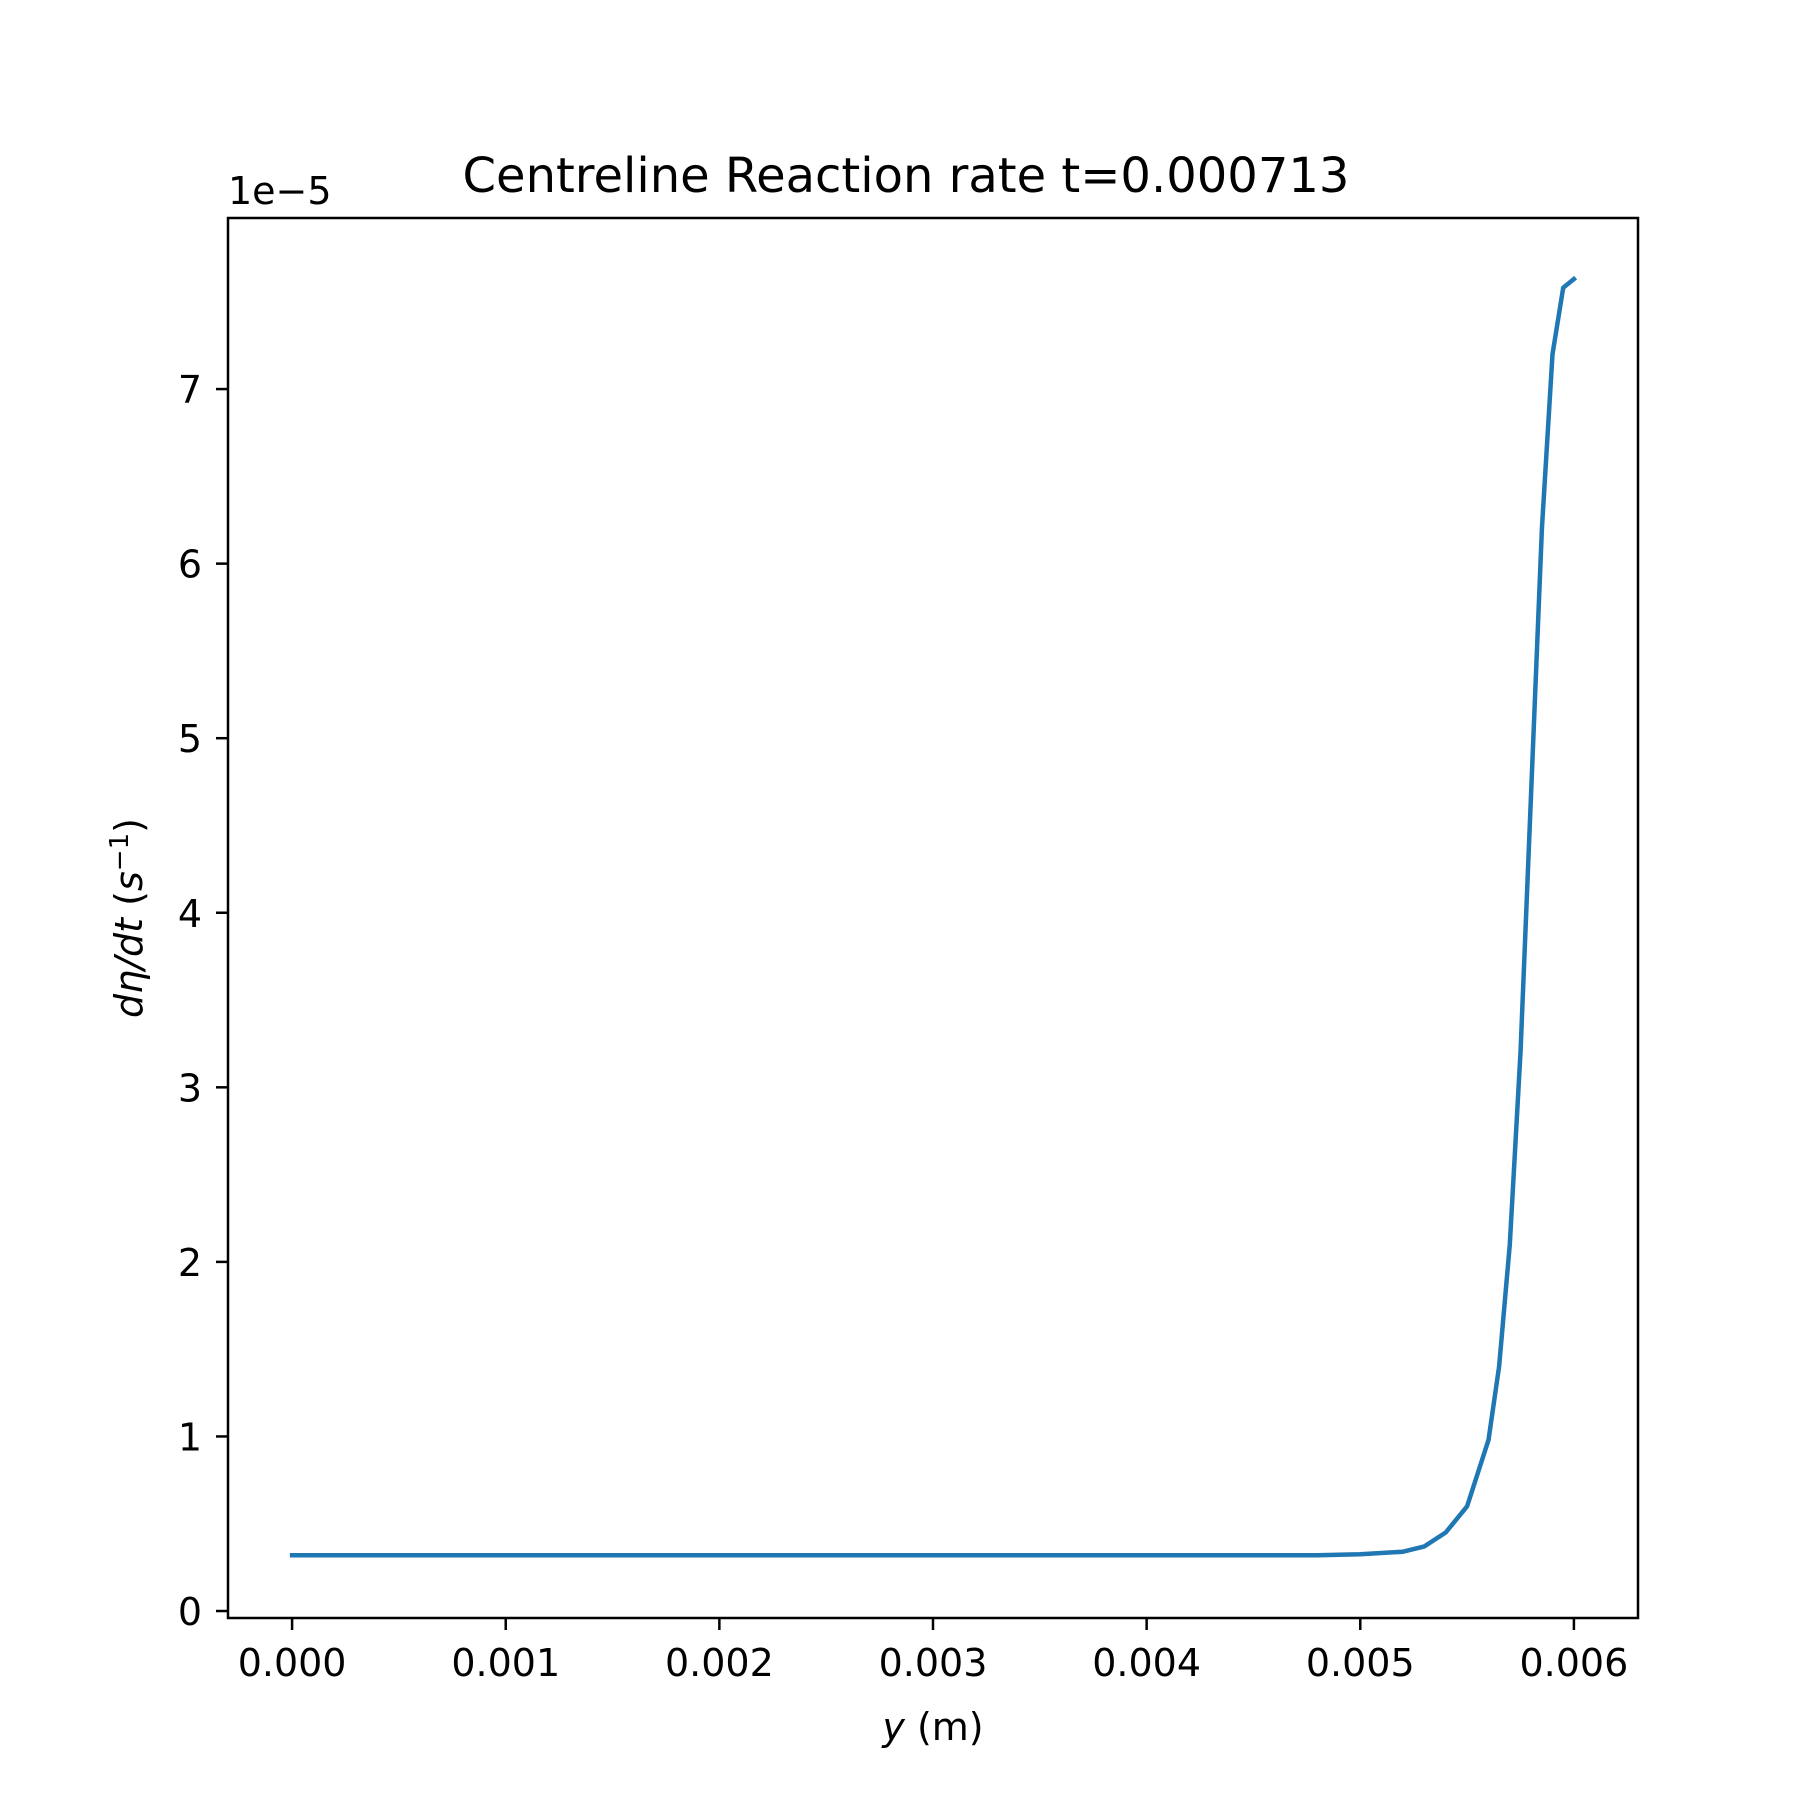 Image resolution: width=1800 pixels, height=1800 pixels. Describe the element at coordinates (190, 1437) in the screenshot. I see `y-tick-label-1: 1` at that location.